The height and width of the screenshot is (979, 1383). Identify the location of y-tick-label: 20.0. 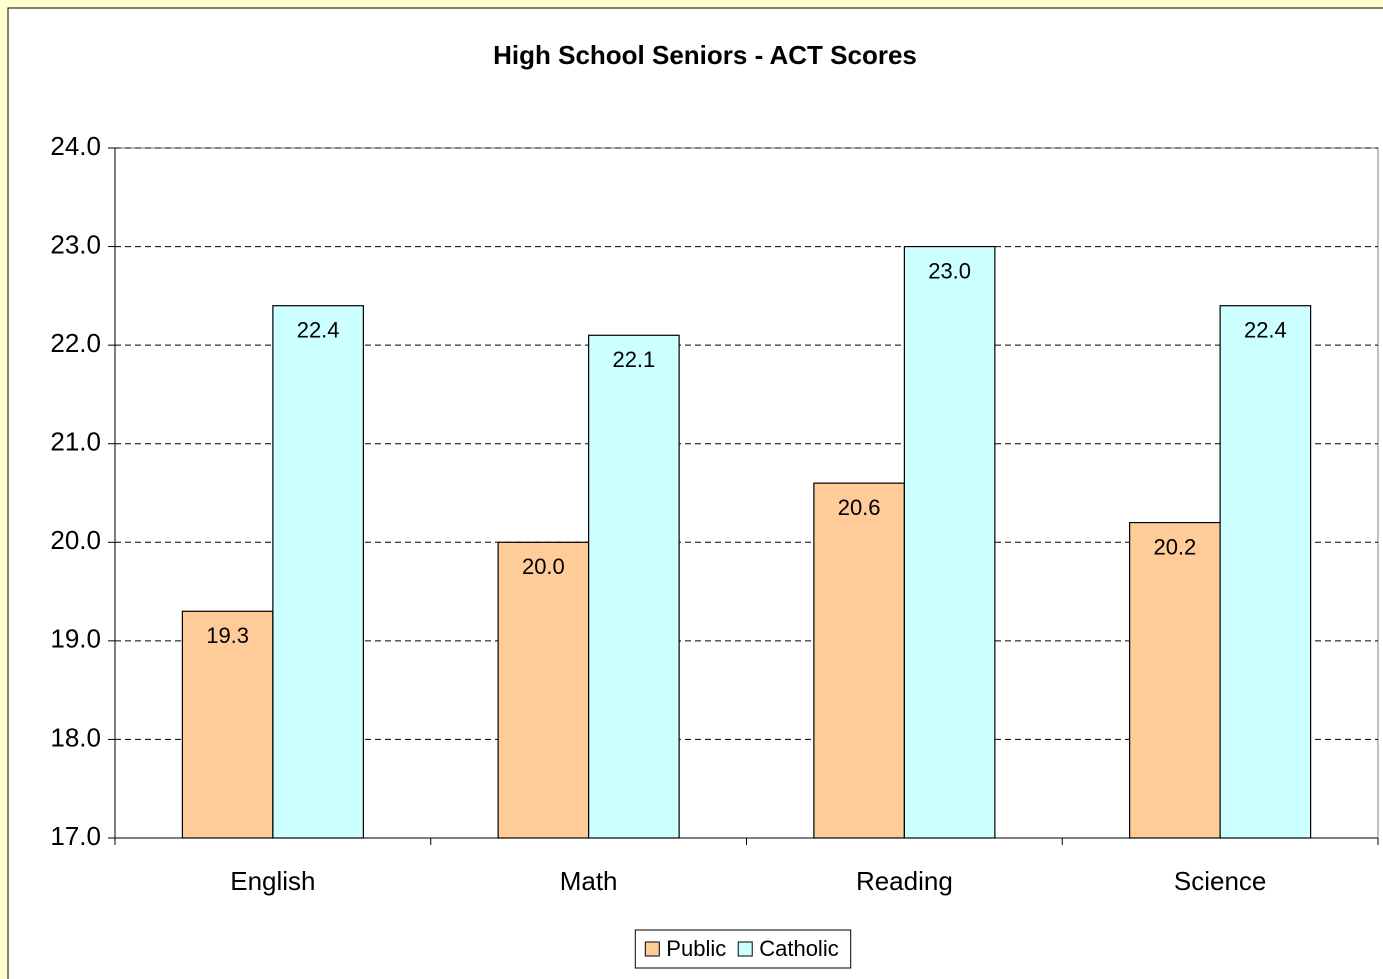
(75, 540).